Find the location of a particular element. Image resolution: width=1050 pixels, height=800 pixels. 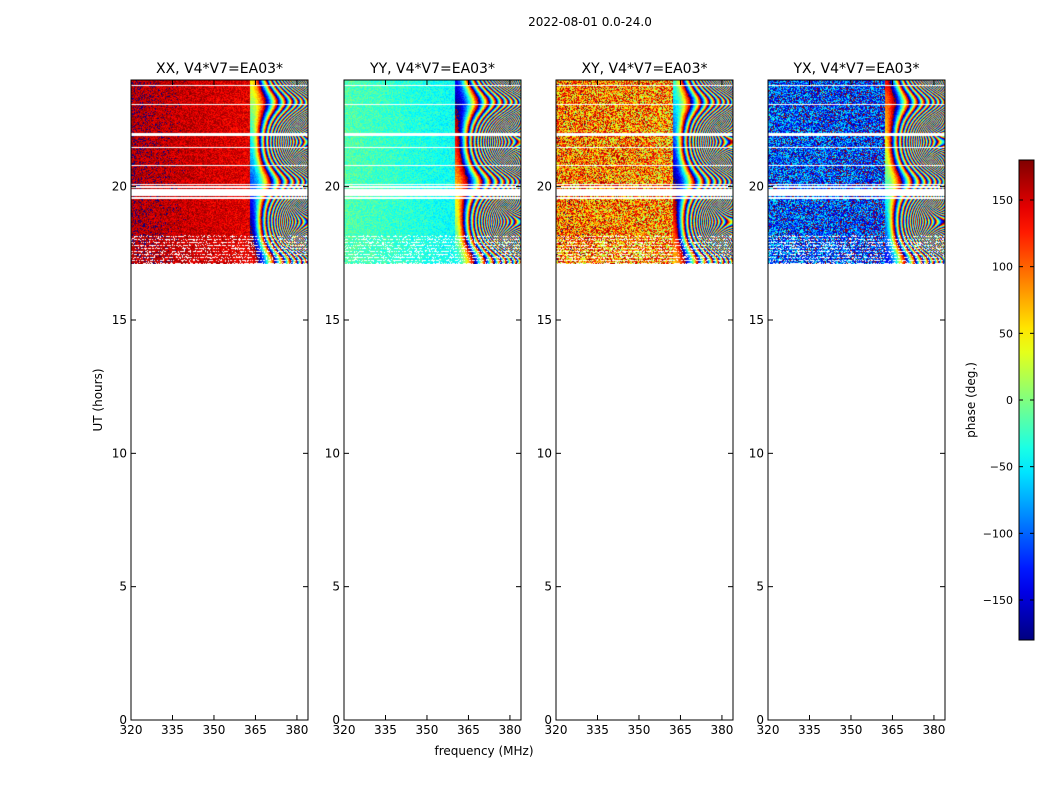

panel-title: XY, V4*V7=EA03* is located at coordinates (645, 69).